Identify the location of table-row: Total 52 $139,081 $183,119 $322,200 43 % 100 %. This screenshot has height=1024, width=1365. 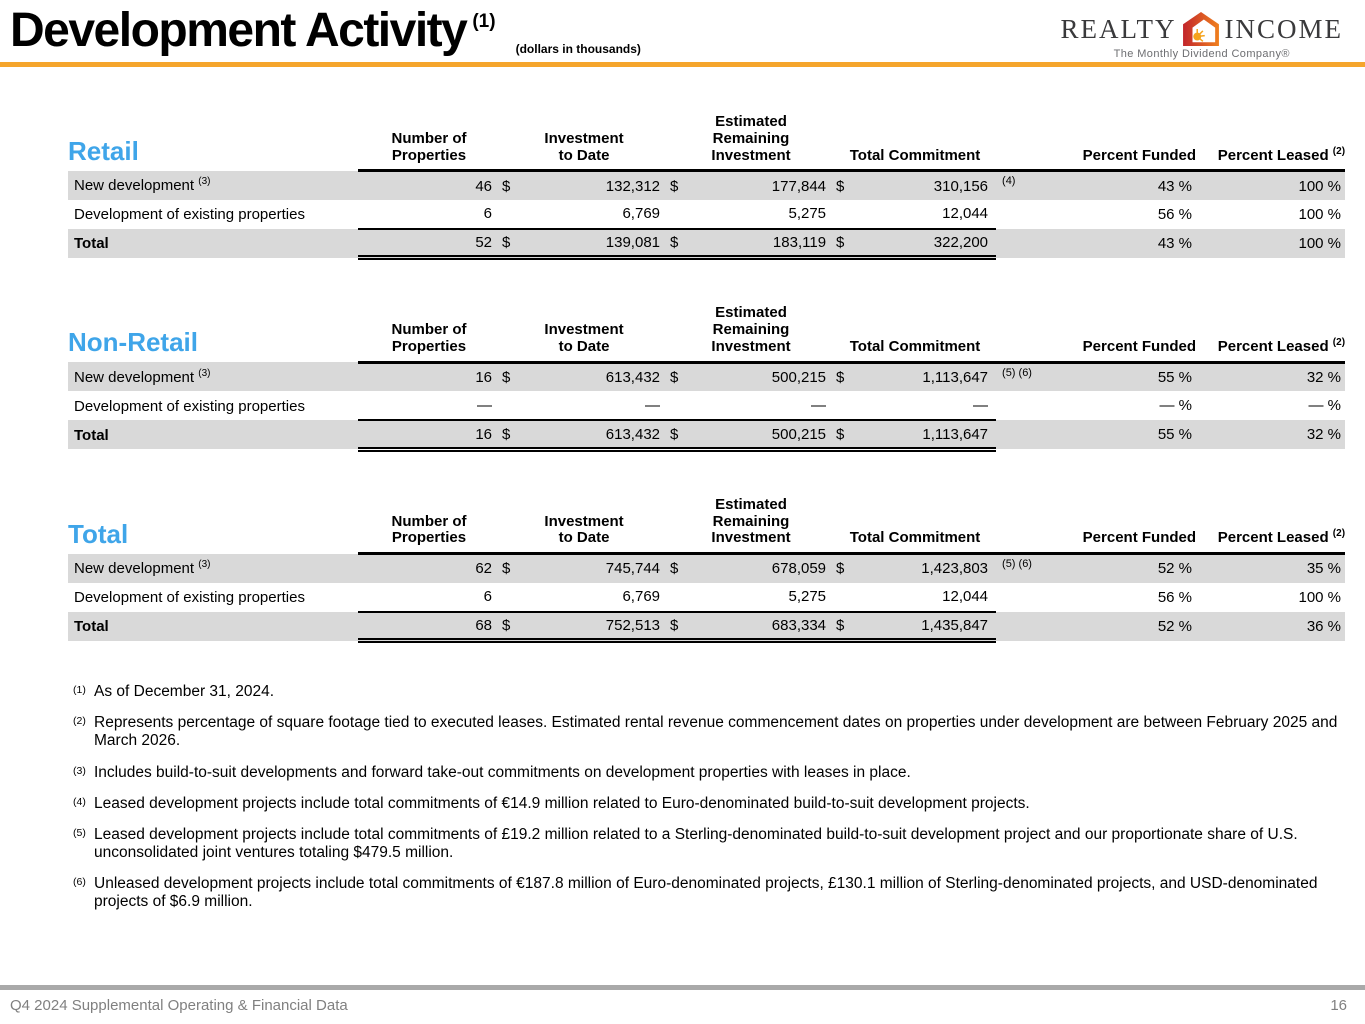
(707, 244).